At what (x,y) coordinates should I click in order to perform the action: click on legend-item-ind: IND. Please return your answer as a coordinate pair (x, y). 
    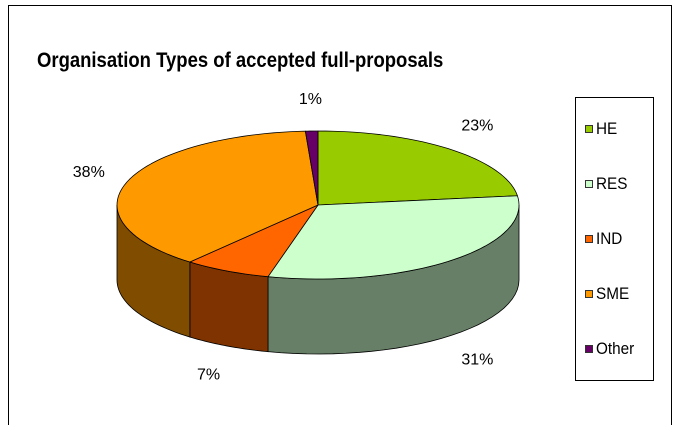
    Looking at the image, I should click on (605, 239).